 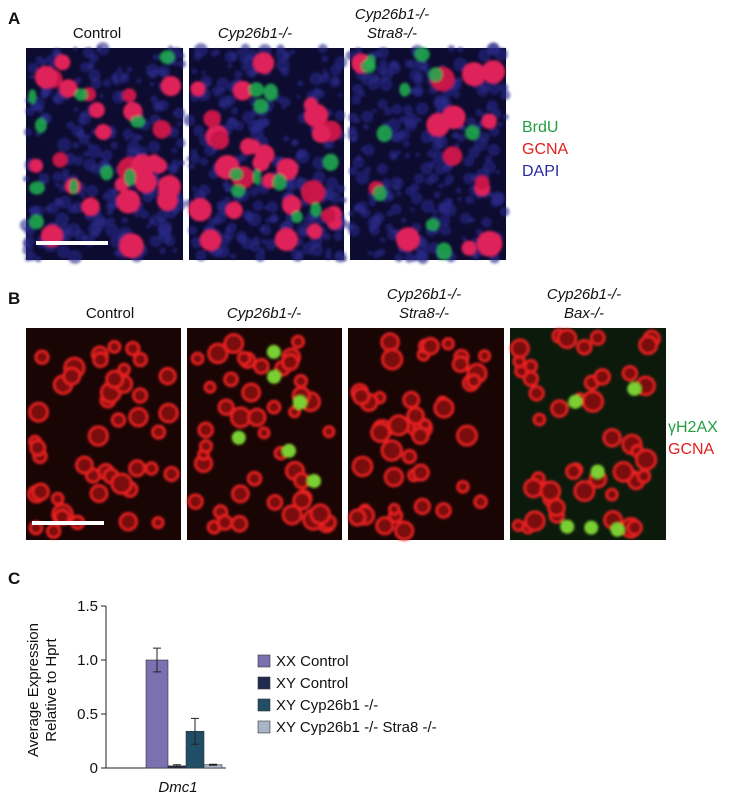 What do you see at coordinates (103, 434) in the screenshot?
I see `micrograph` at bounding box center [103, 434].